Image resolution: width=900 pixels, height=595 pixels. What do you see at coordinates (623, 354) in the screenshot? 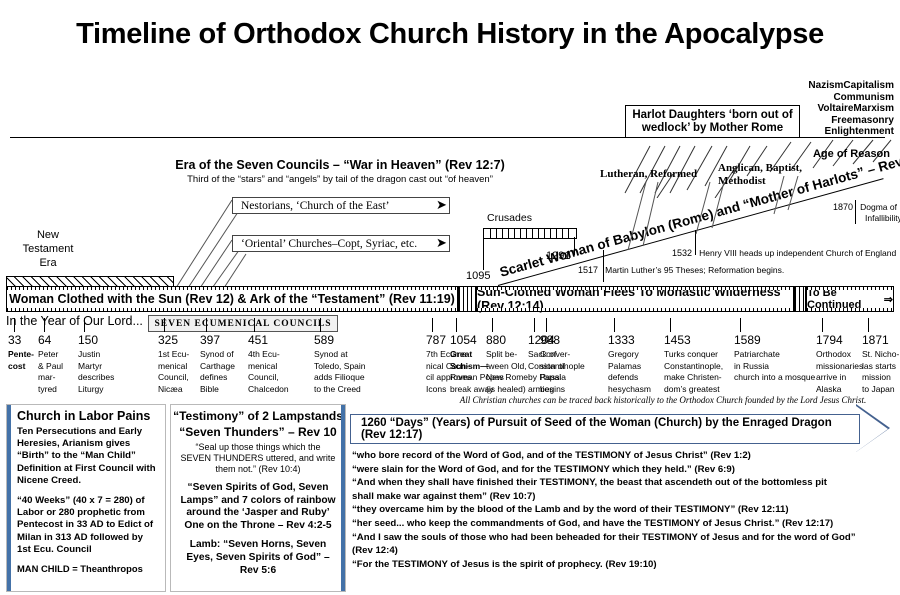
I see `year-1333-line-1: Gregory` at bounding box center [623, 354].